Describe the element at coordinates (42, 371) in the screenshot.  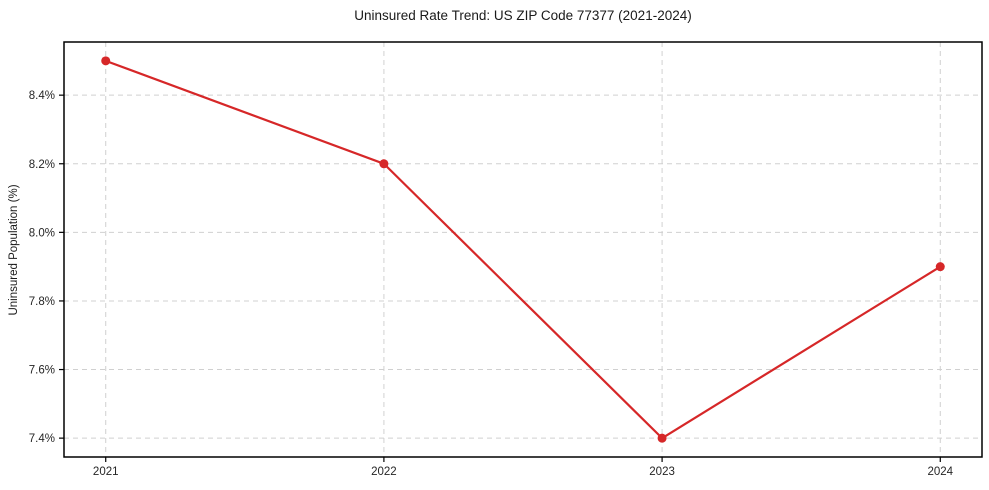
I see `y-tick-label: 7.6%` at that location.